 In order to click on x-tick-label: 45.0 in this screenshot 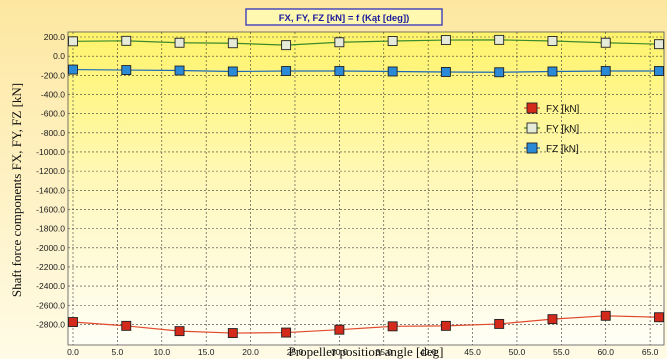, I will do `click(472, 352)`.